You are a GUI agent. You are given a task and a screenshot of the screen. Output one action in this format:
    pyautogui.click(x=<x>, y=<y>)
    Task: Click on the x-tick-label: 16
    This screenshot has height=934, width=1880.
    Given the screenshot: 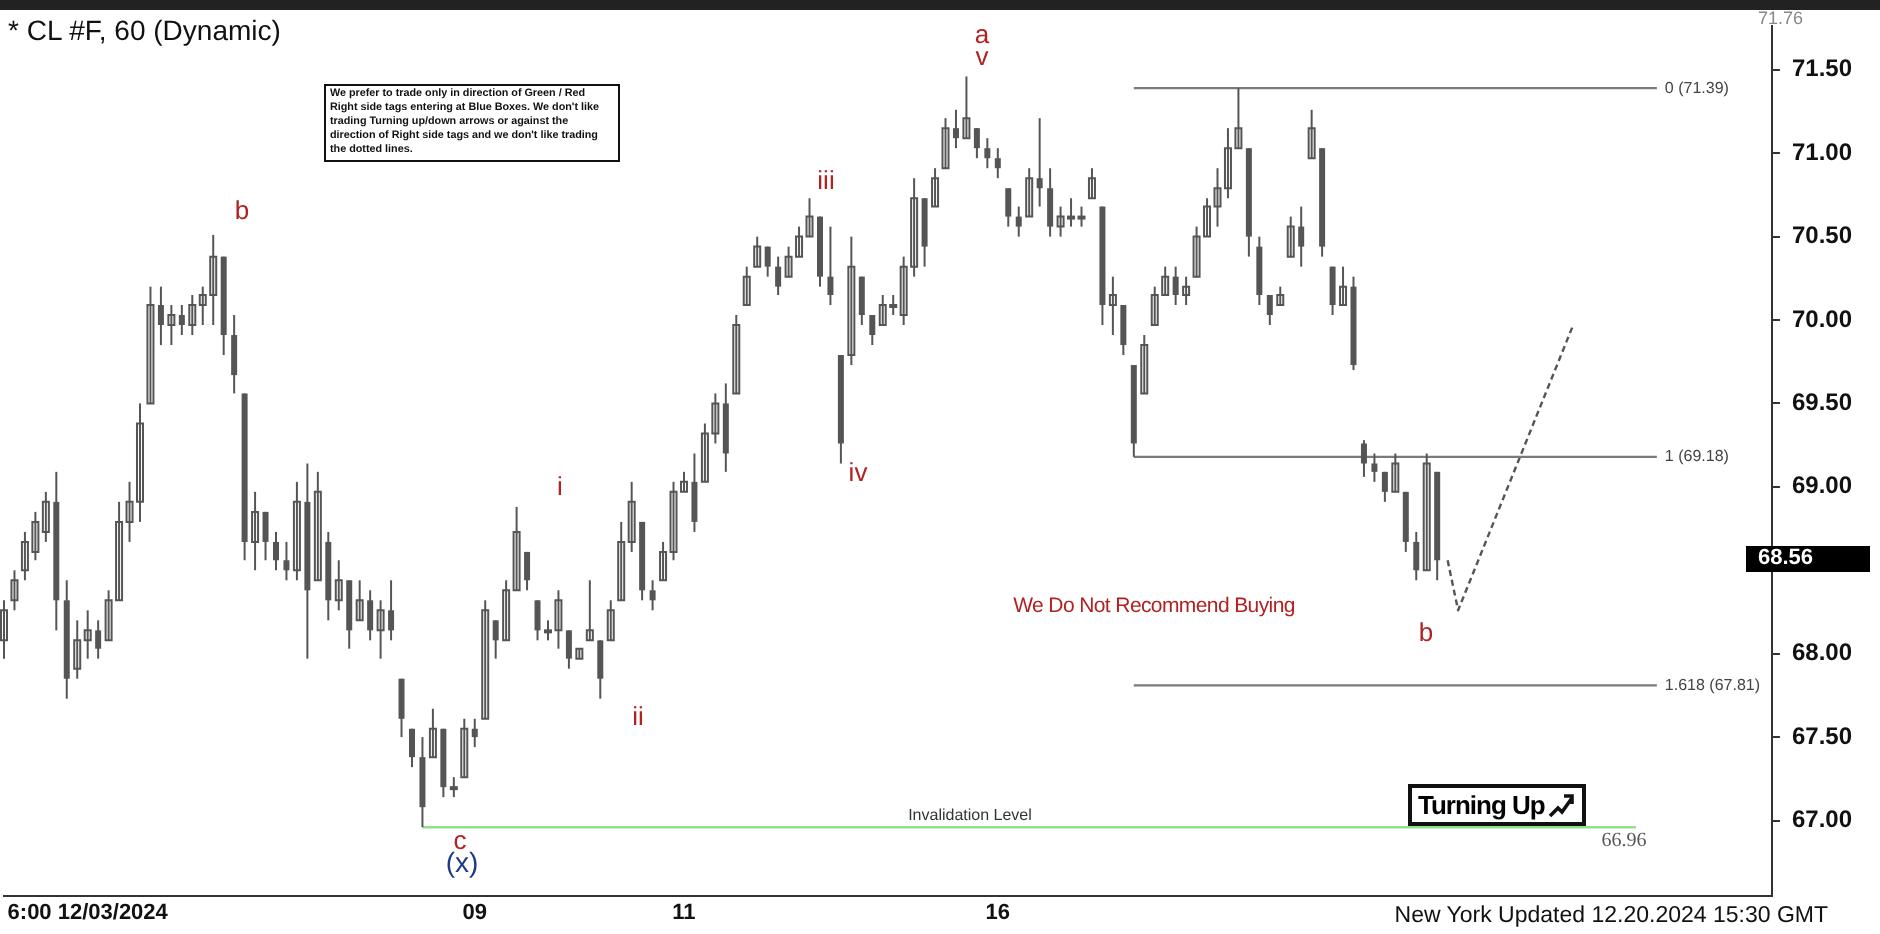 What is the action you would take?
    pyautogui.click(x=998, y=912)
    